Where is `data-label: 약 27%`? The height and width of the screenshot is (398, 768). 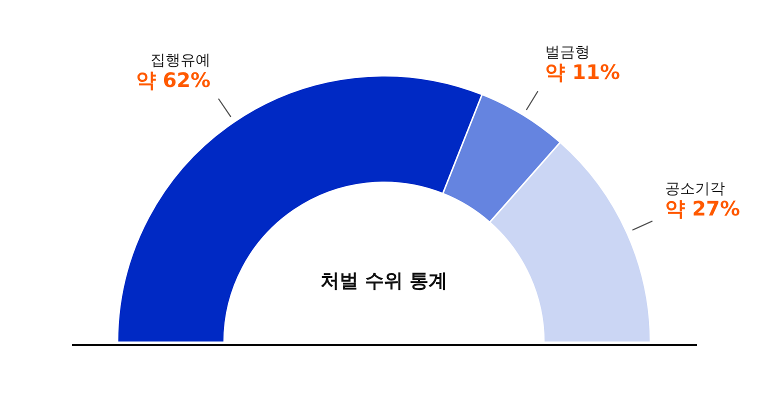 data-label: 약 27% is located at coordinates (702, 208).